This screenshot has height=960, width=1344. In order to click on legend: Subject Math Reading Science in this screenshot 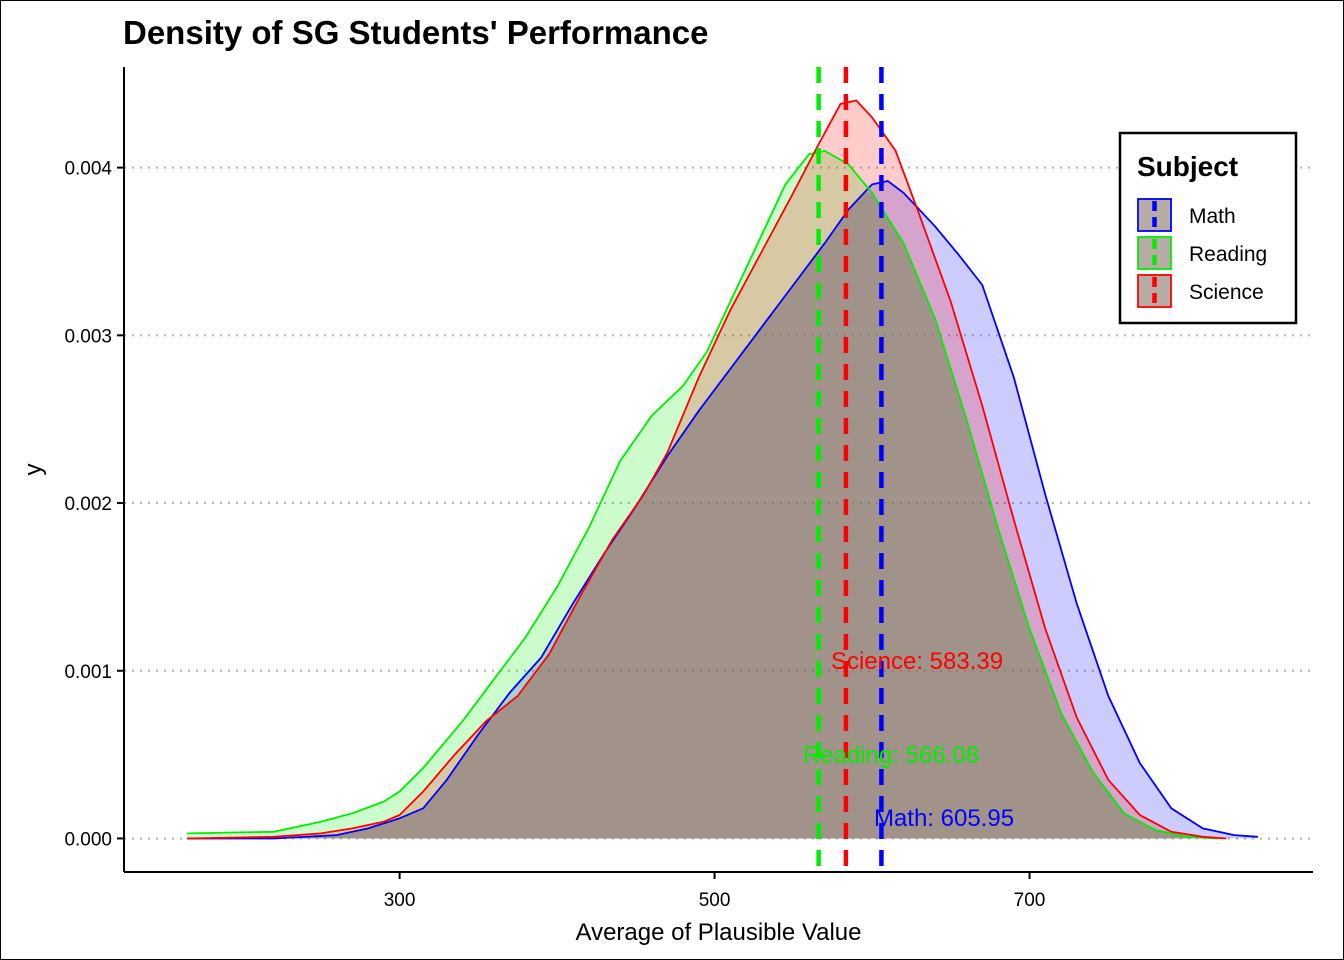, I will do `click(1208, 228)`.